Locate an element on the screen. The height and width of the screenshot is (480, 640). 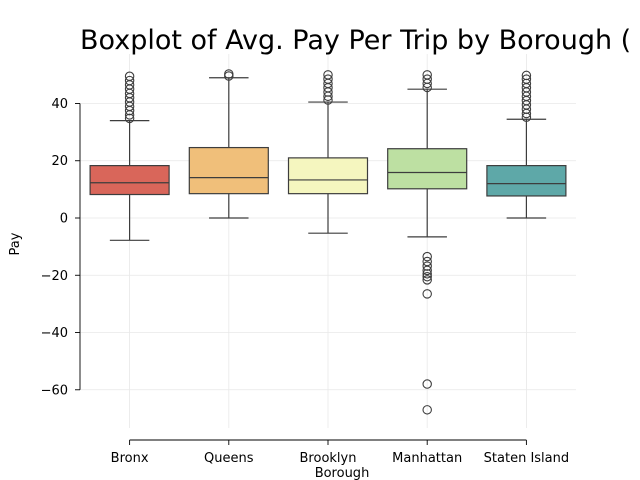
box-group-manhattan is located at coordinates (427, 242).